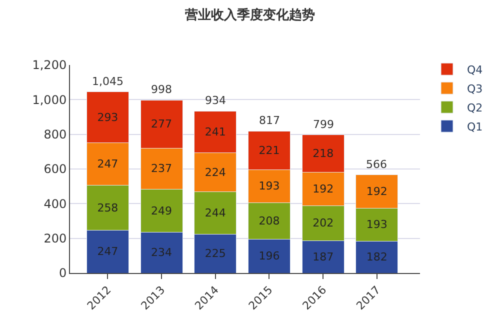 This screenshot has width=500, height=325. I want to click on data-label: 244, so click(215, 213).